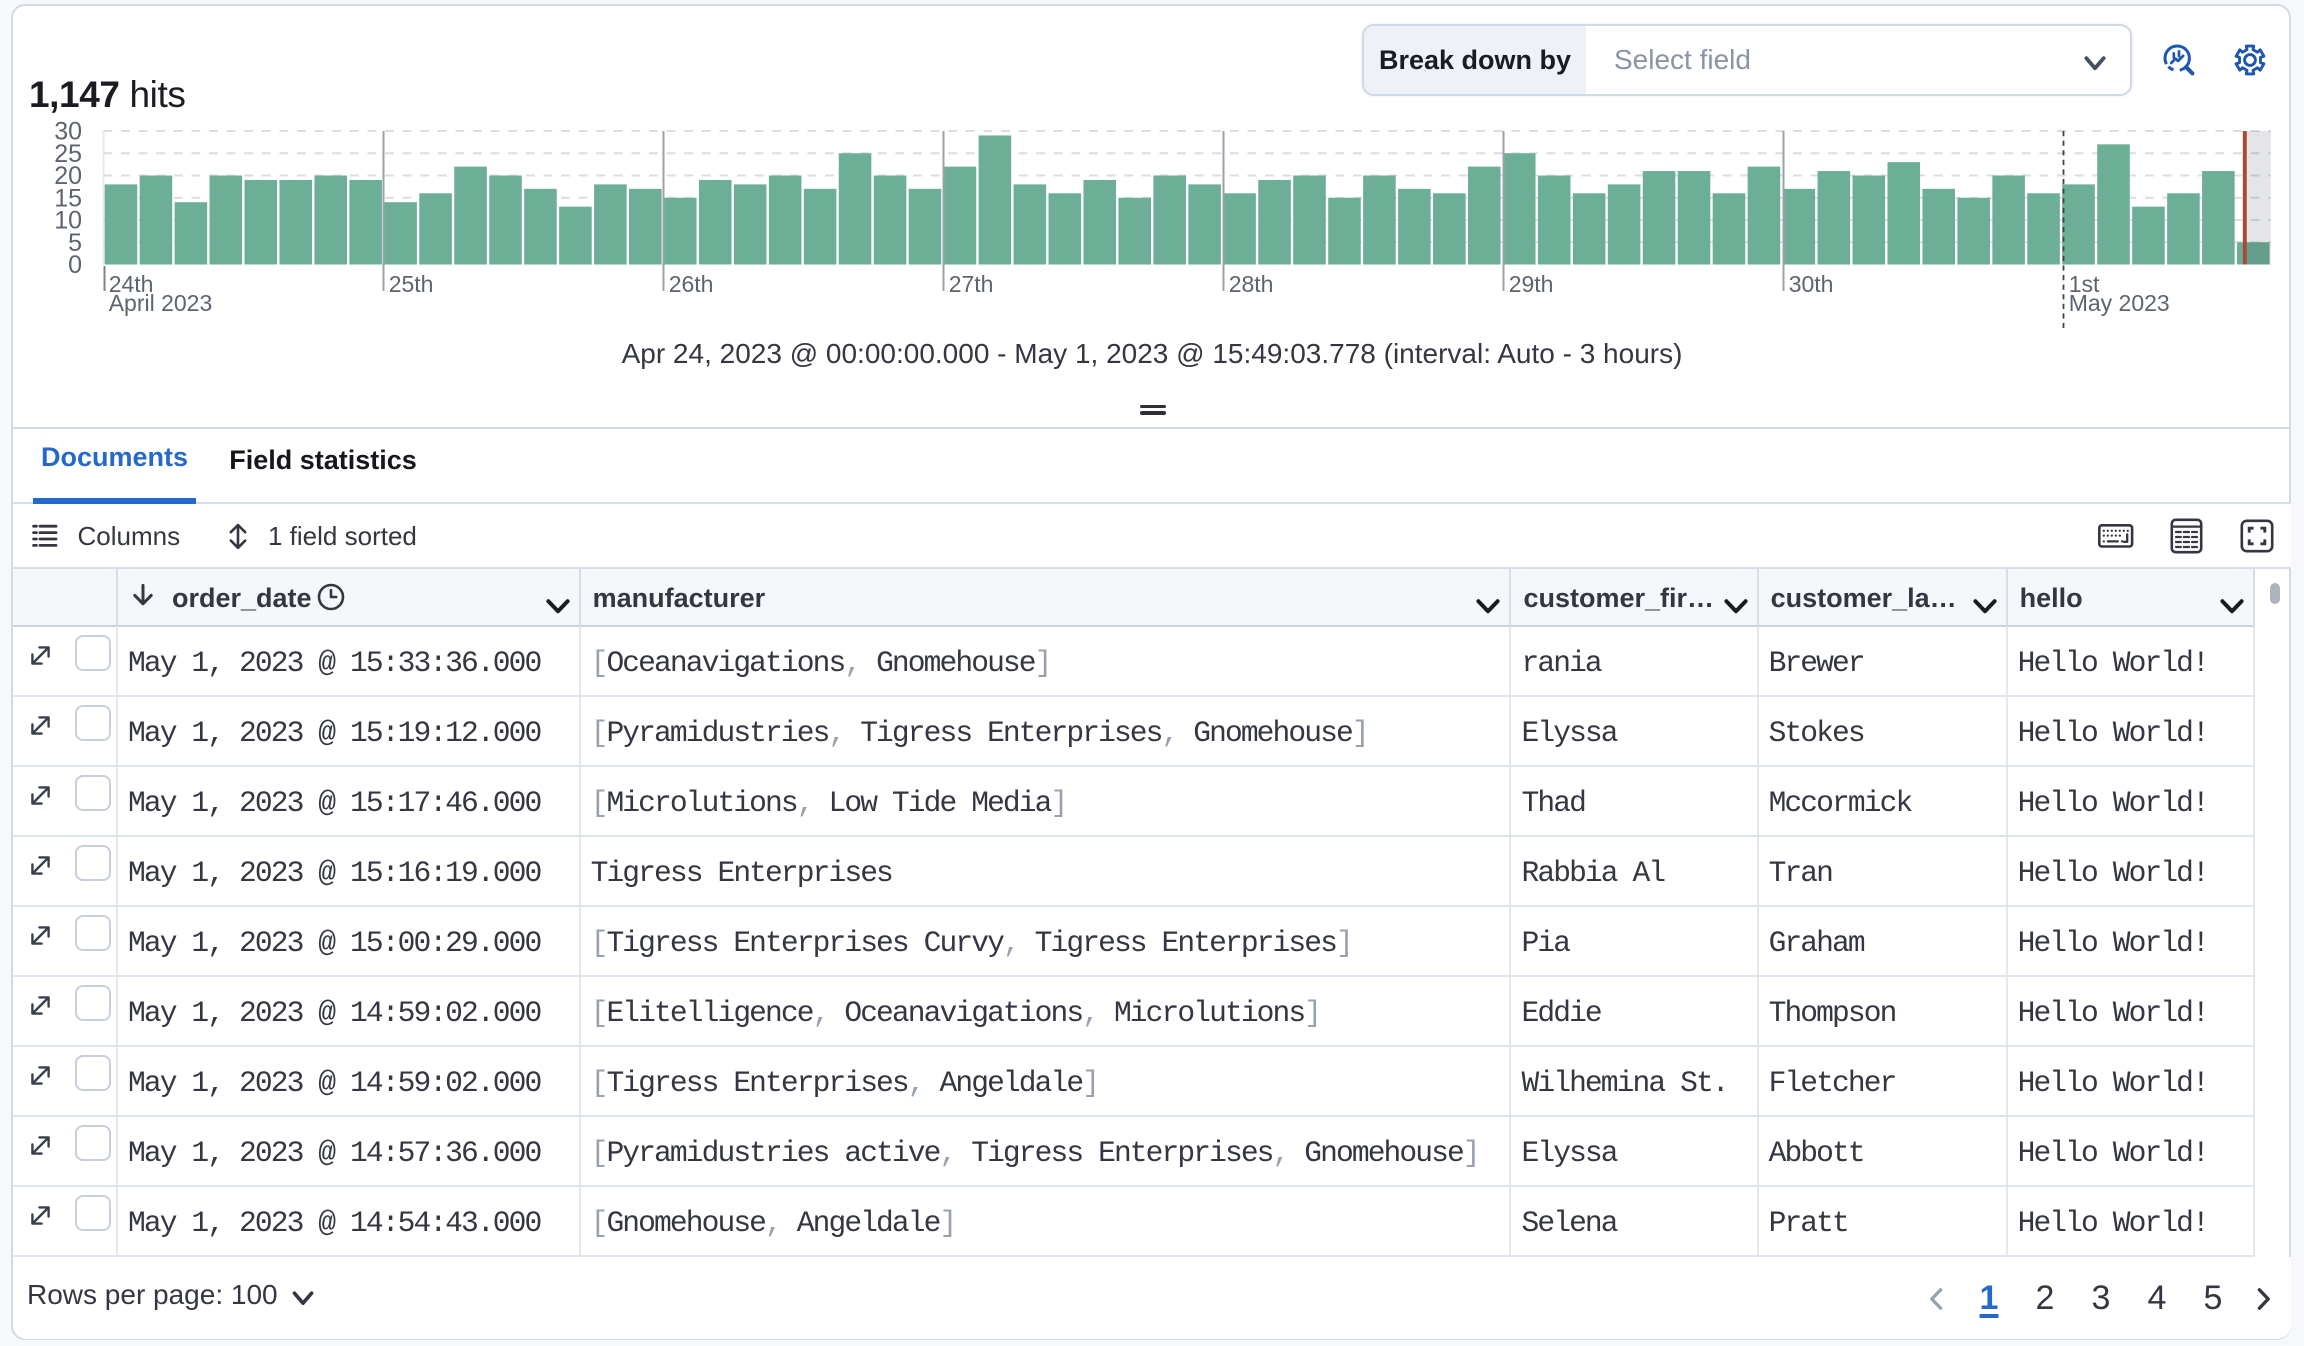  I want to click on svg-text: 24th, so click(131, 284).